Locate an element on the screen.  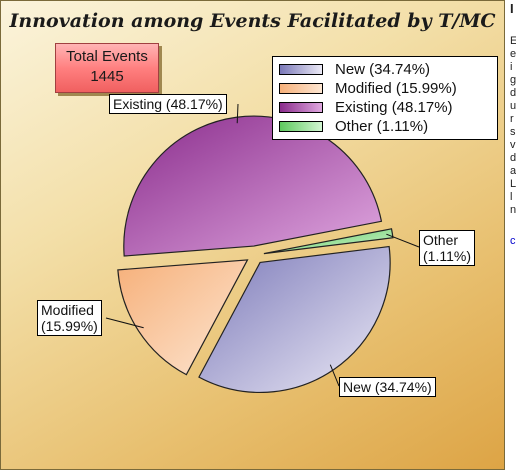
legend-item-existing: Existing (48.17%) is located at coordinates (388, 107).